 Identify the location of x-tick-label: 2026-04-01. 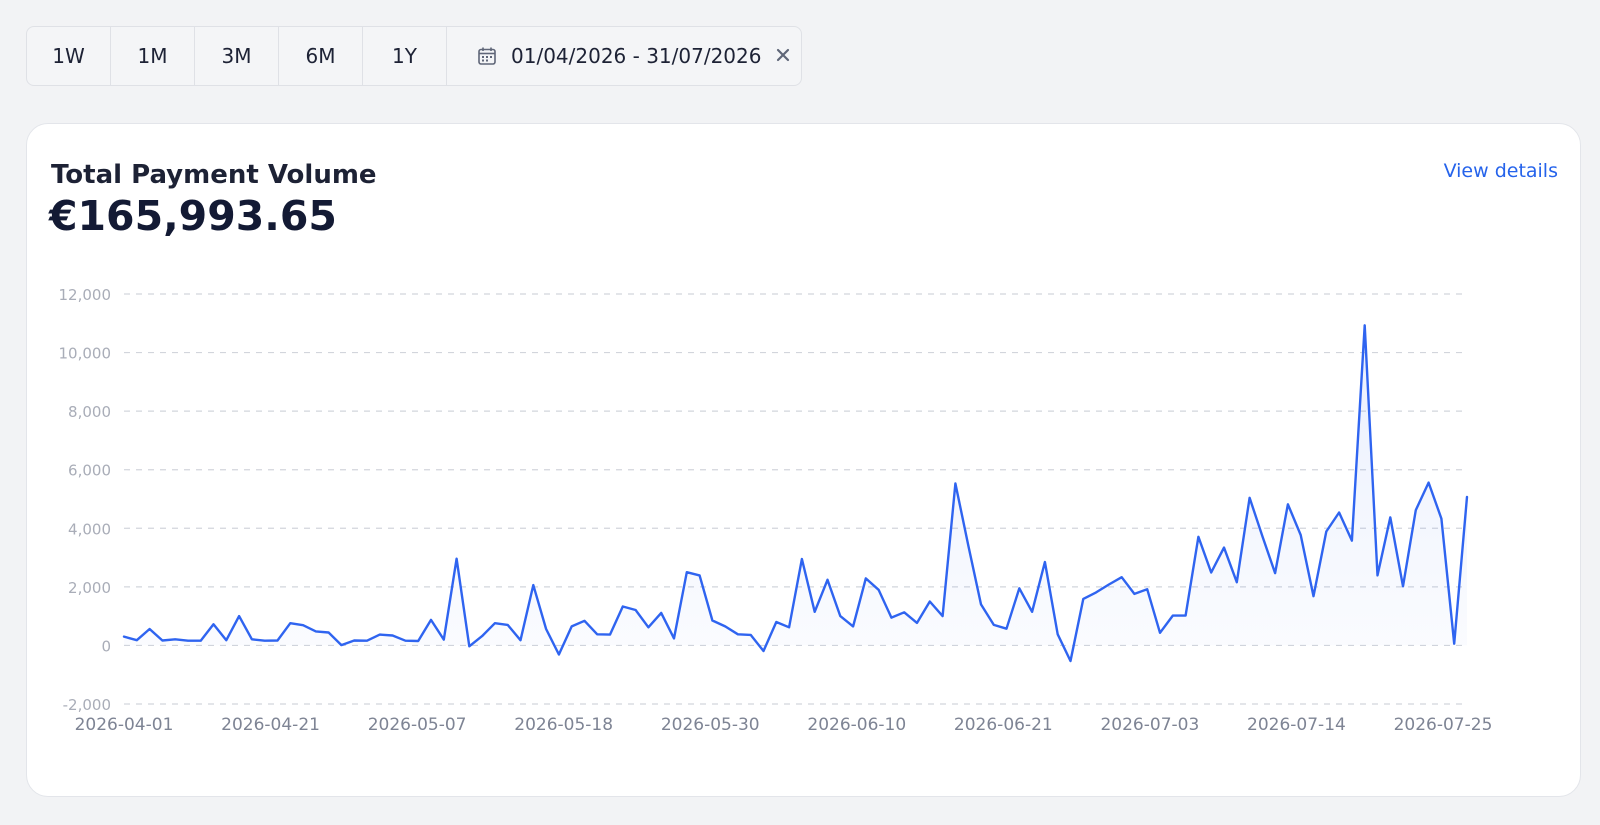
(124, 725).